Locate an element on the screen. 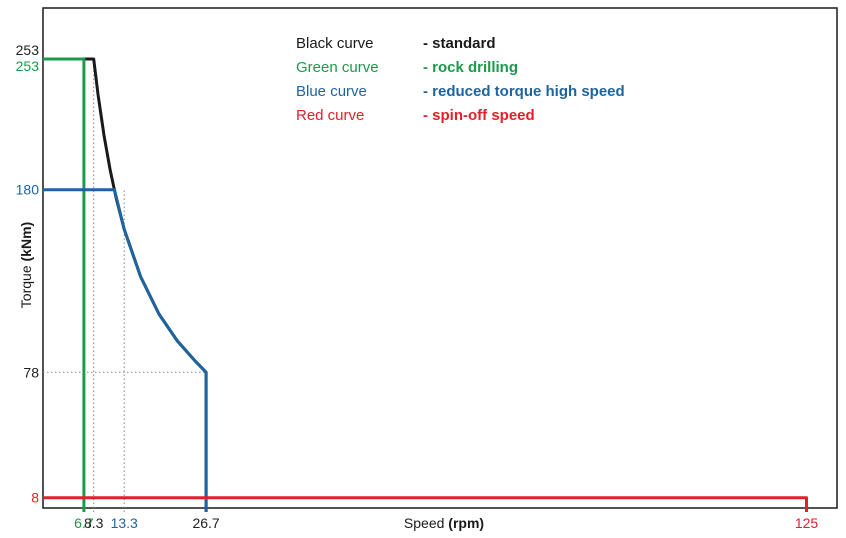  y-axis-label: Torque (kNm) is located at coordinates (26, 265).